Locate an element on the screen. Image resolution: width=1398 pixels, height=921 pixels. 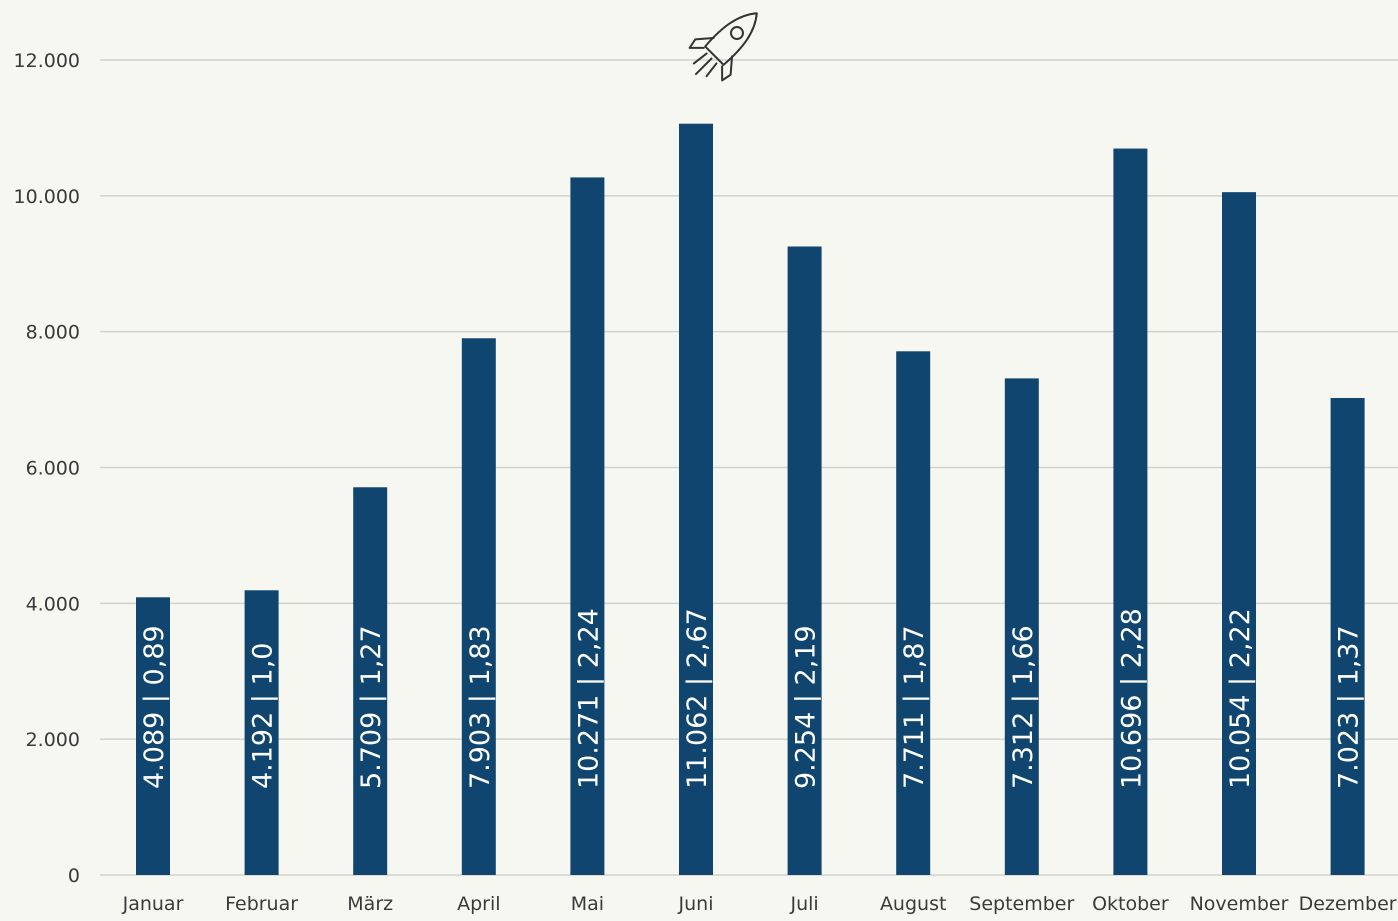
y-axis-ticks: 0 2.000 4.000 6.000 8.000 10.000 12.000 is located at coordinates (47, 468).